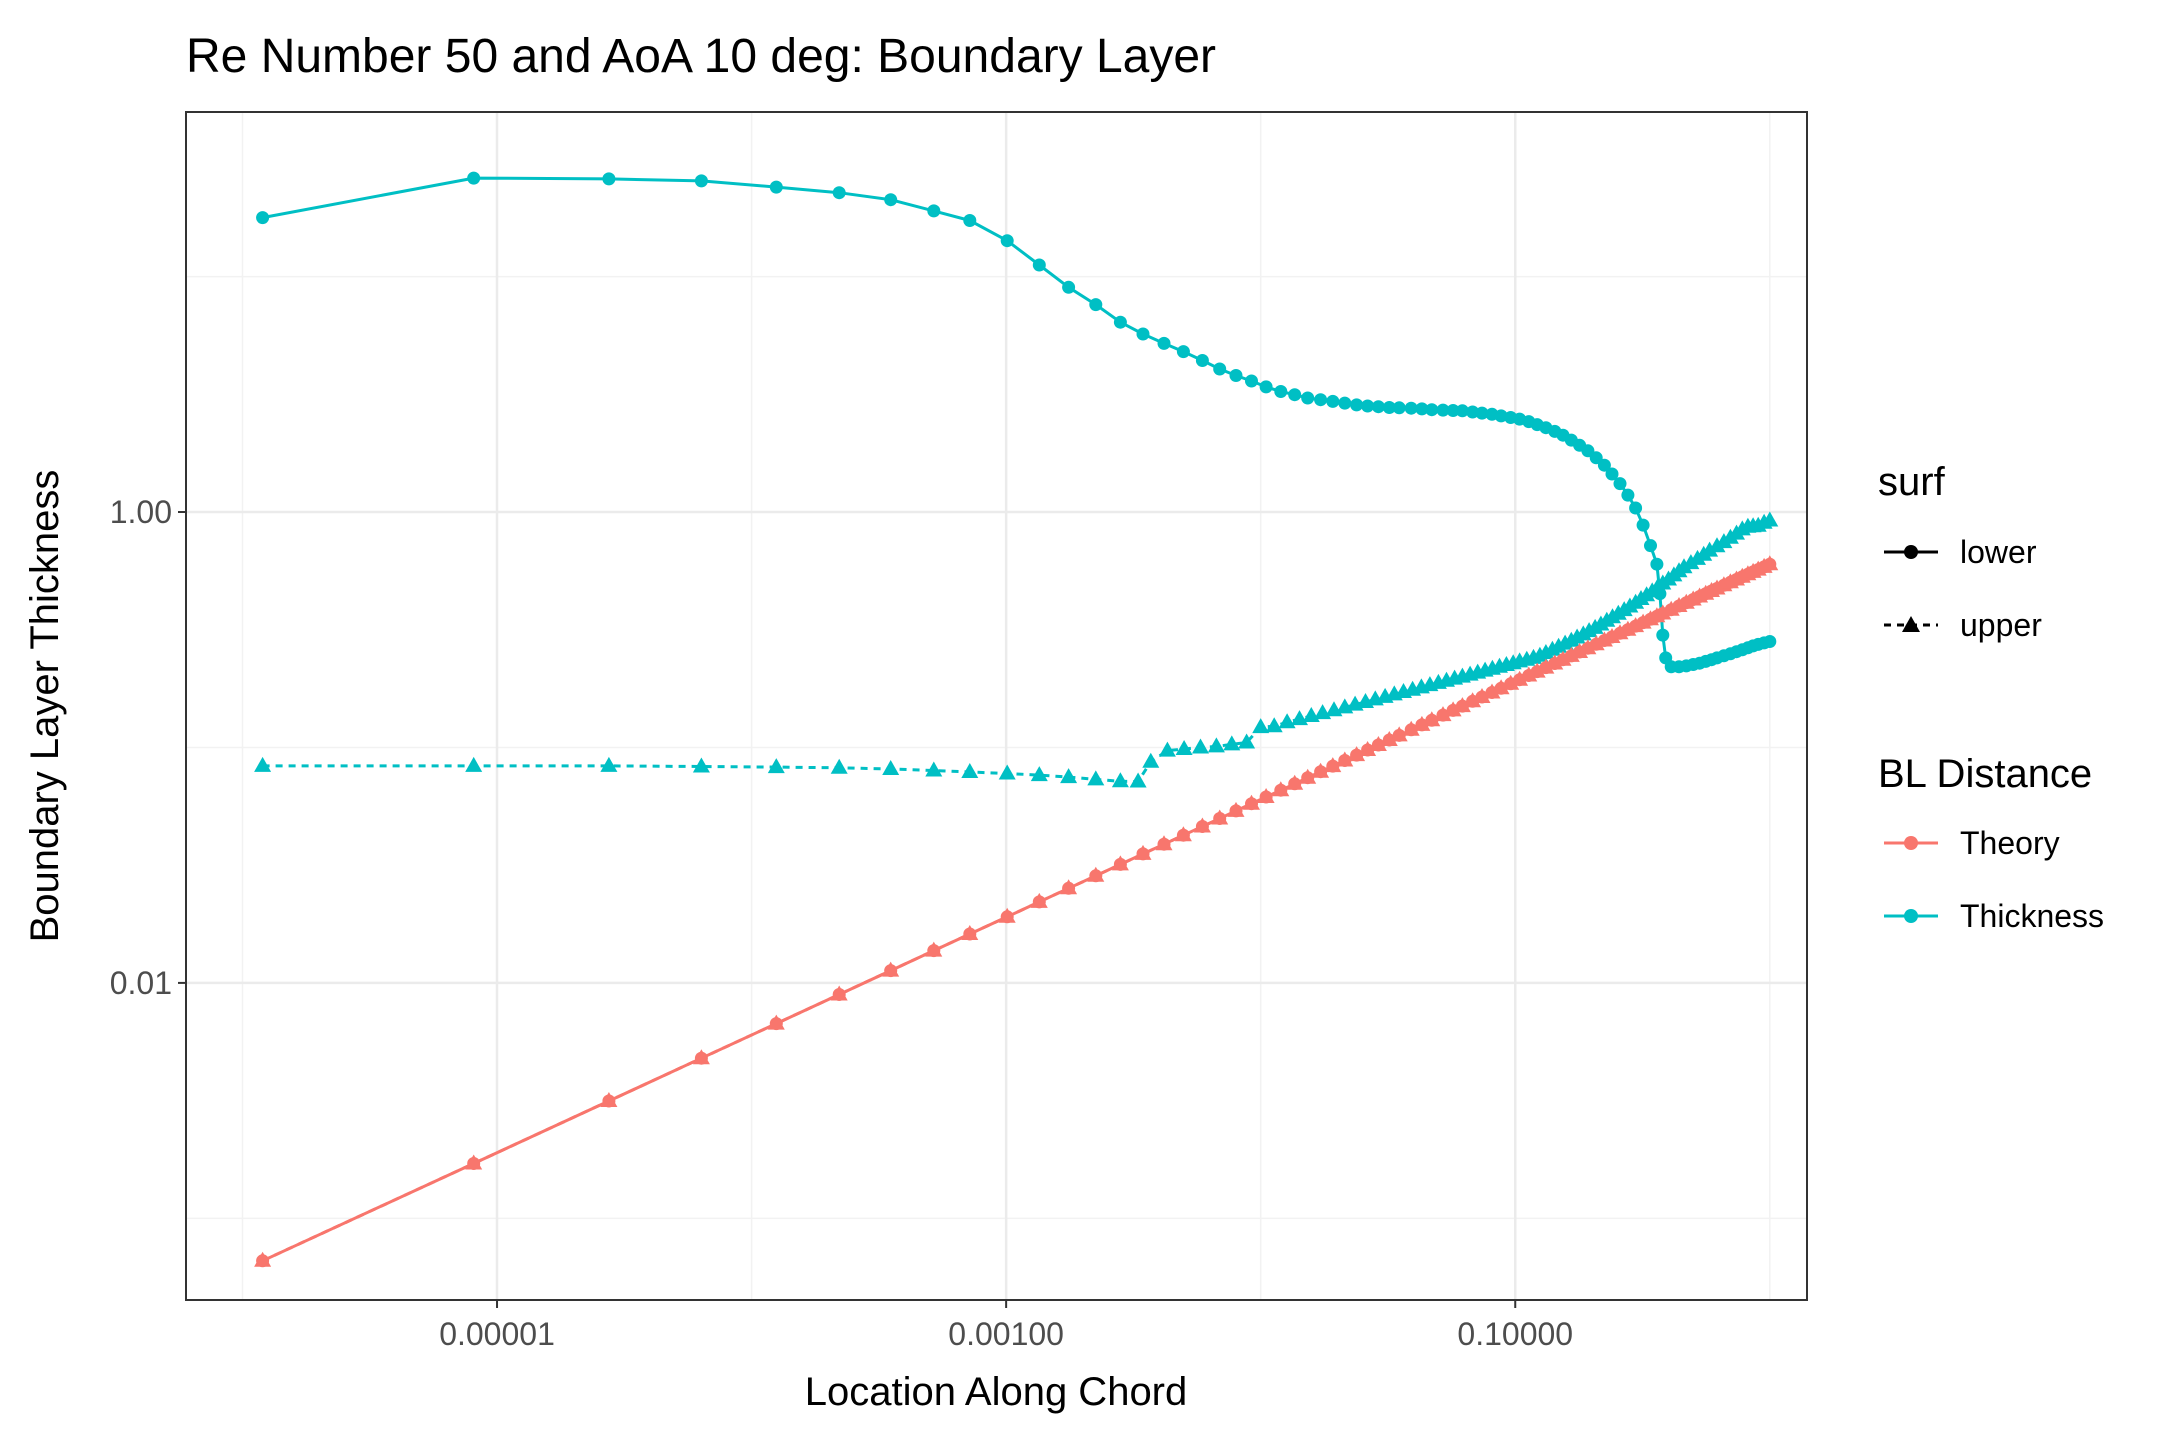  I want to click on x-tick-label: 0.00001, so click(497, 1334).